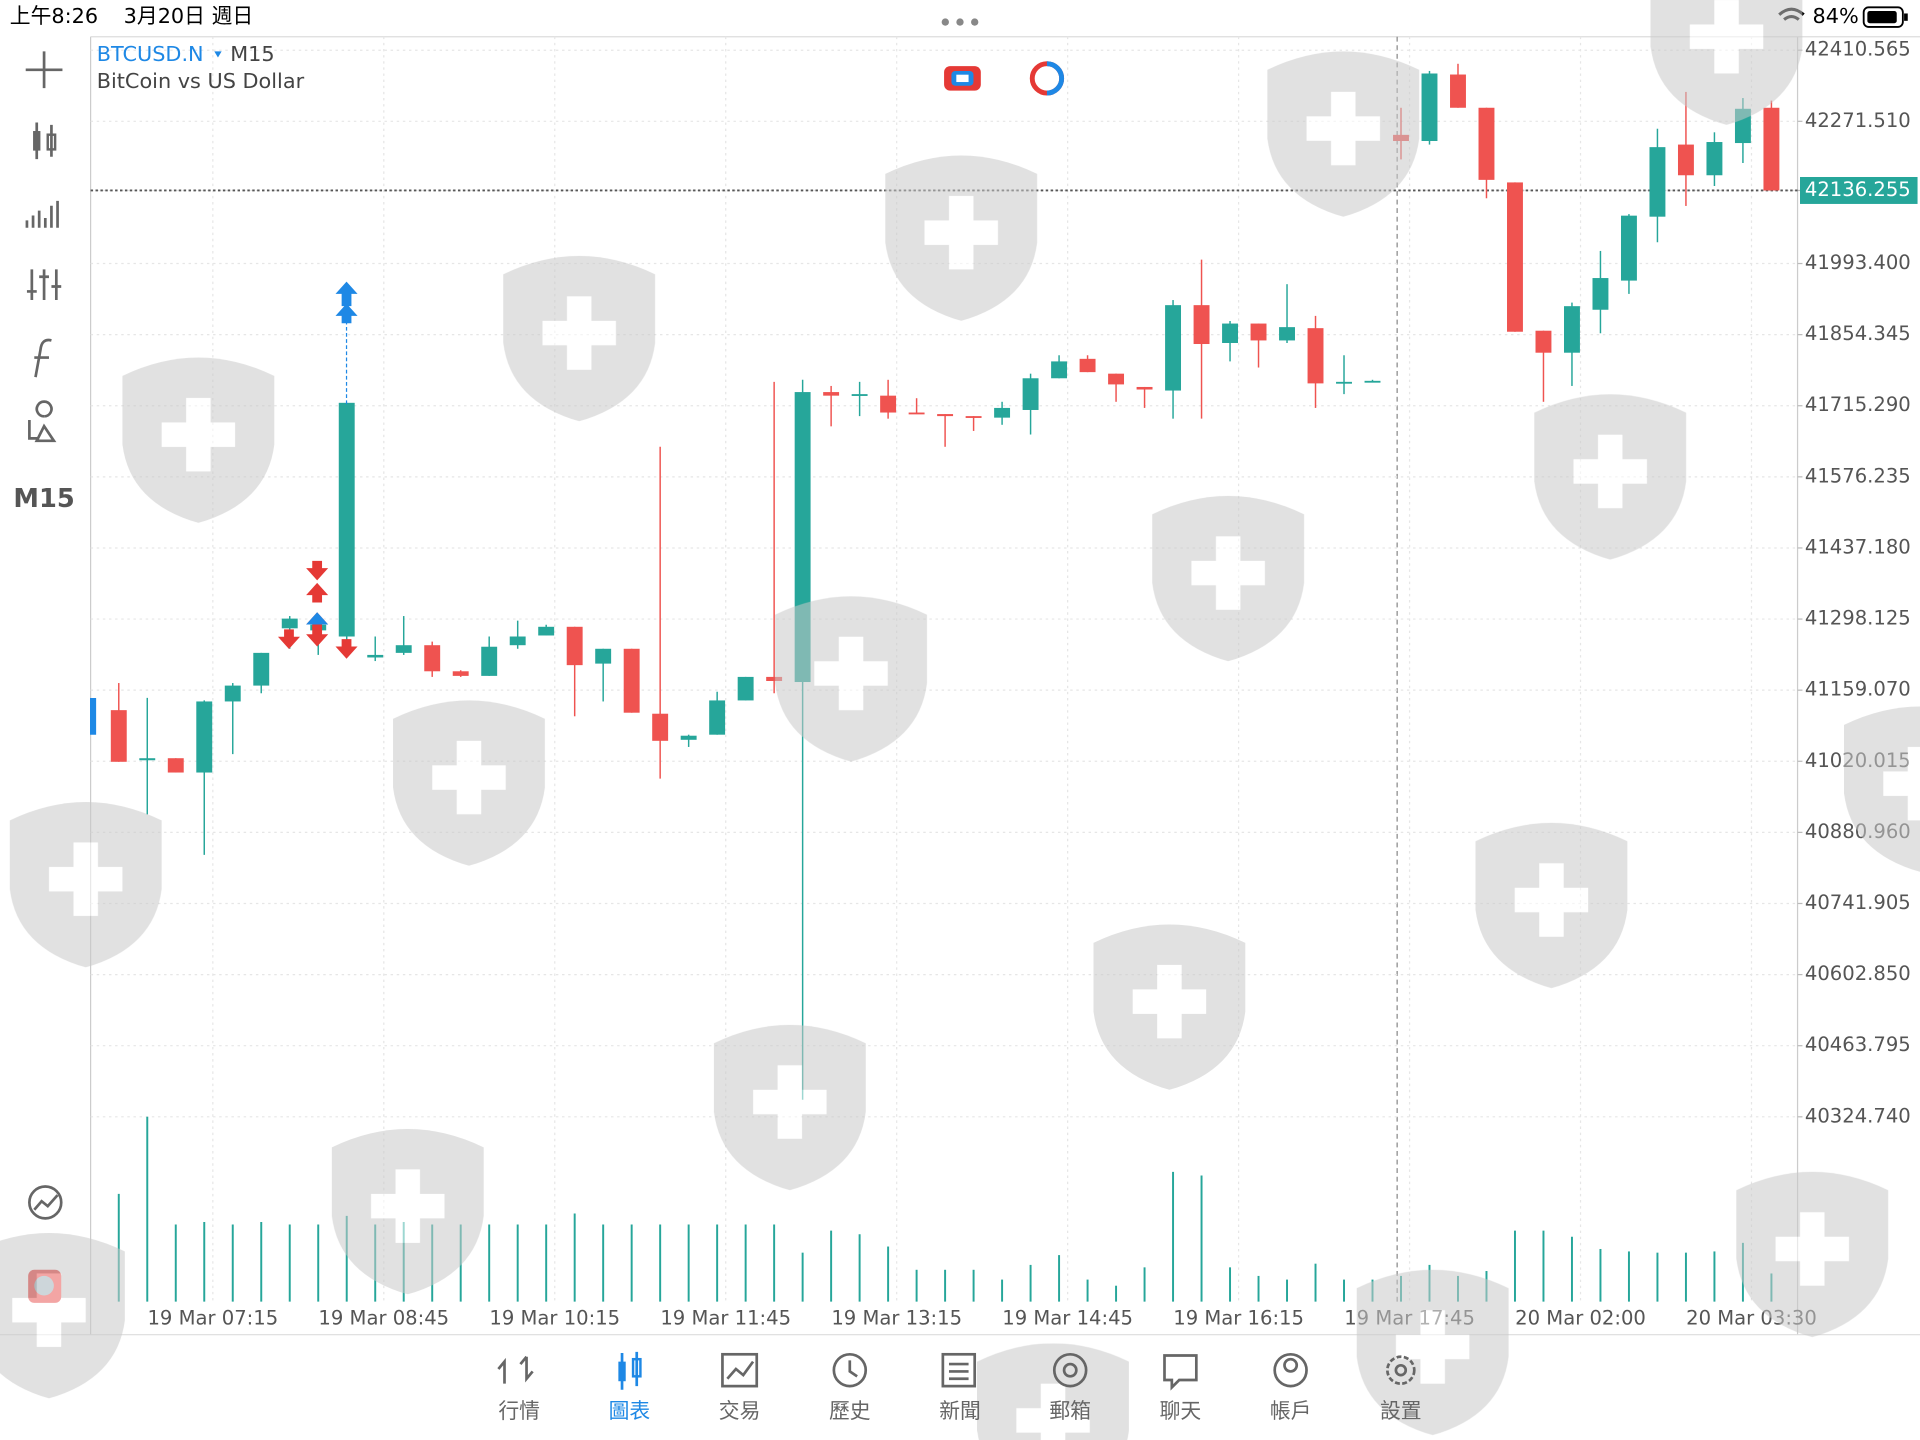 This screenshot has height=1440, width=1920. What do you see at coordinates (850, 1411) in the screenshot?
I see `tab-label: 歷史` at bounding box center [850, 1411].